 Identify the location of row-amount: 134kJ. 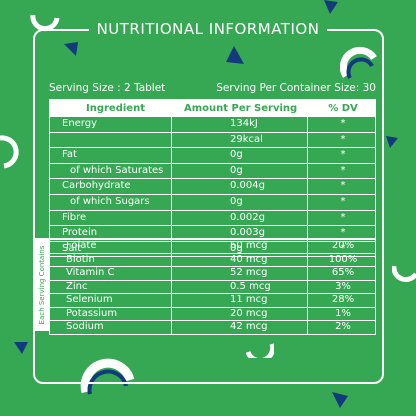
(244, 123).